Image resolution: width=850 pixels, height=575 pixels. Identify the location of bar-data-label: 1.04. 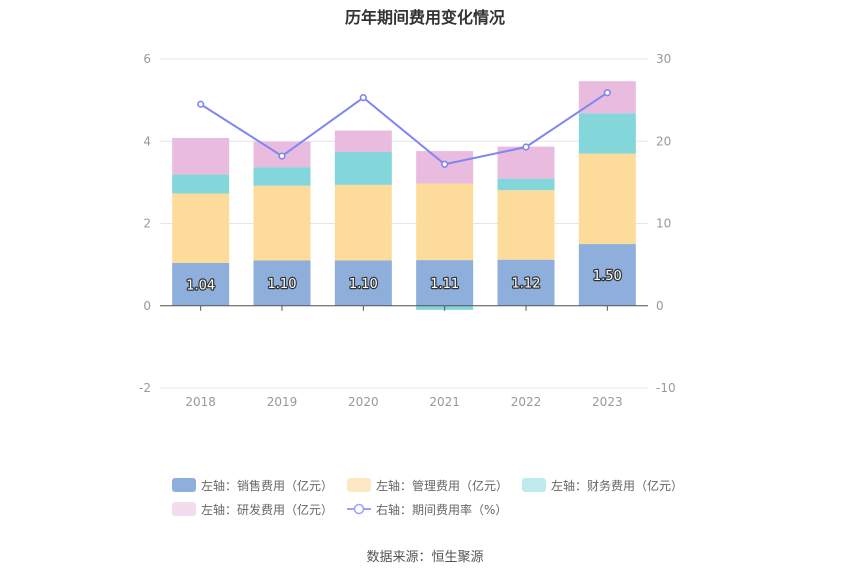
(200, 285).